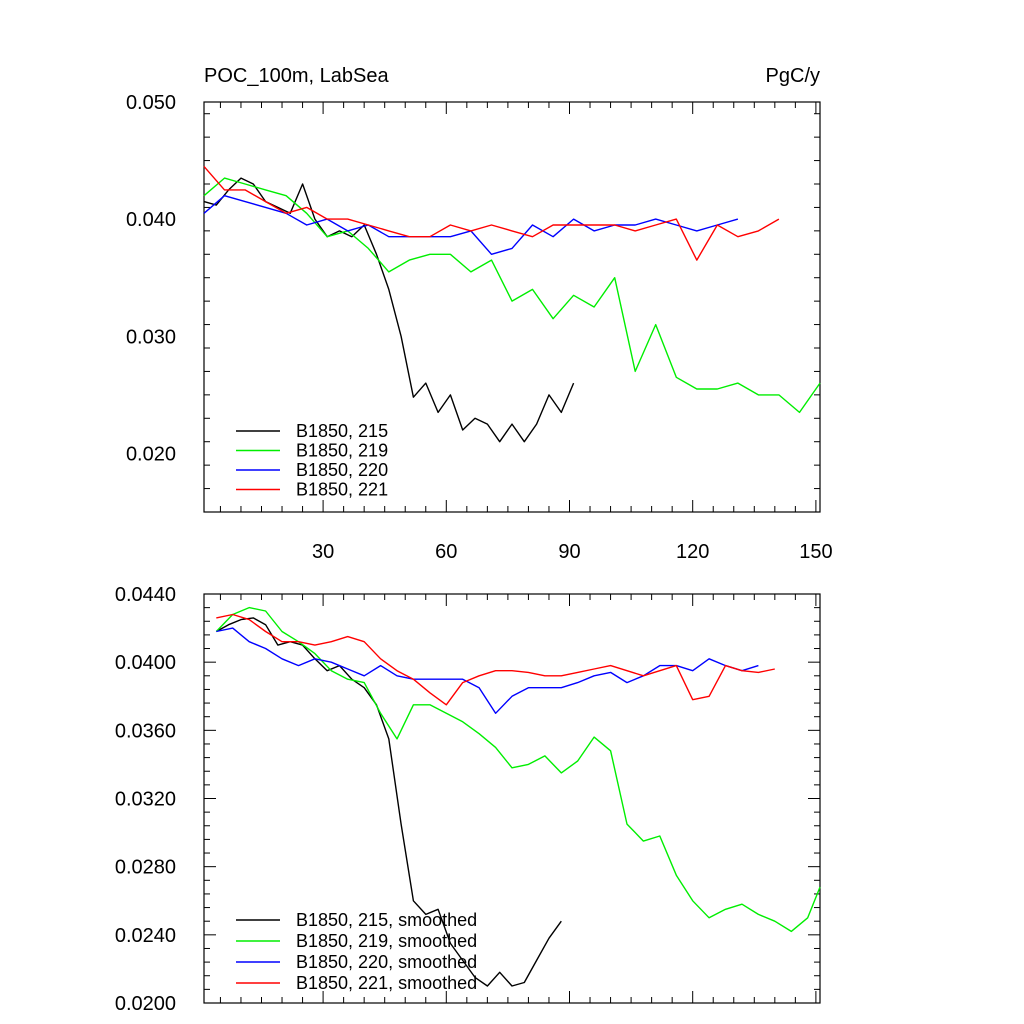  I want to click on y-tick-label: 0.0240, so click(145, 936).